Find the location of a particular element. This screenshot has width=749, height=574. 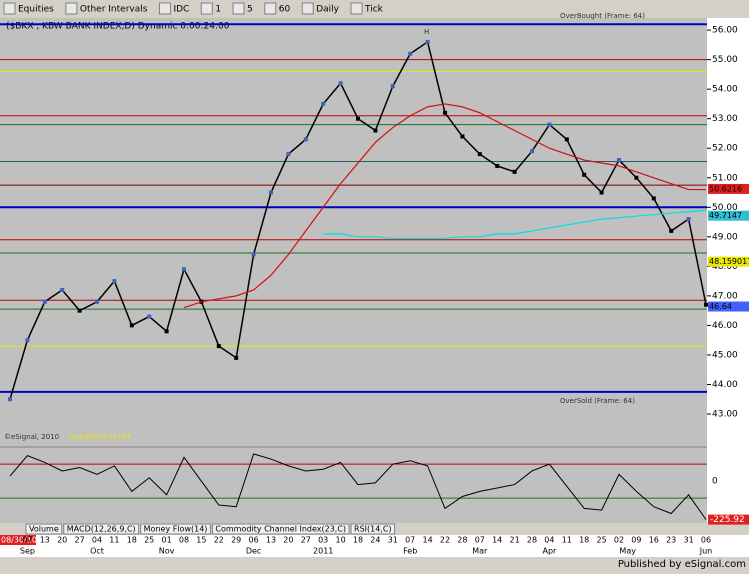

y-tick-label: 45.00 is located at coordinates (725, 355).